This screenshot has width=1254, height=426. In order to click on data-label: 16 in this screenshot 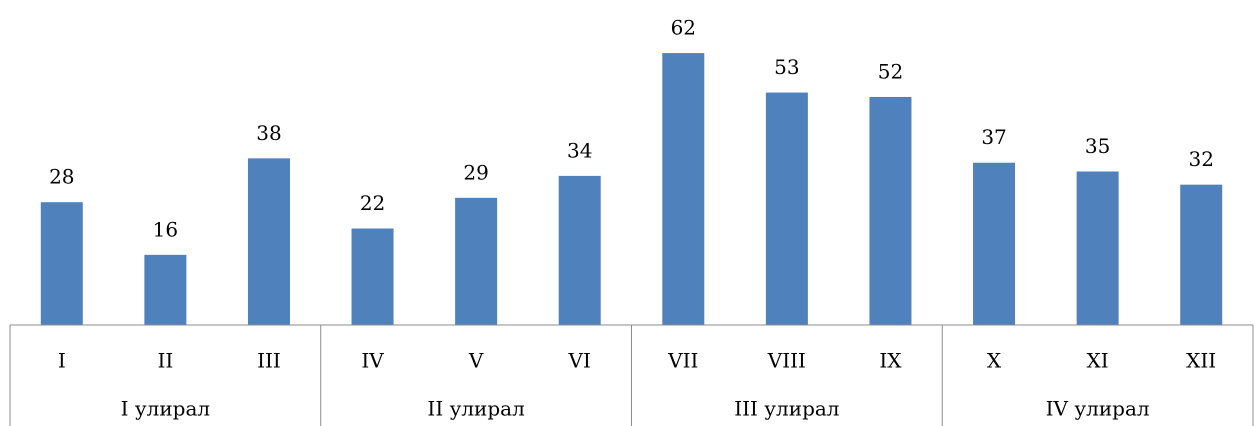, I will do `click(165, 229)`.